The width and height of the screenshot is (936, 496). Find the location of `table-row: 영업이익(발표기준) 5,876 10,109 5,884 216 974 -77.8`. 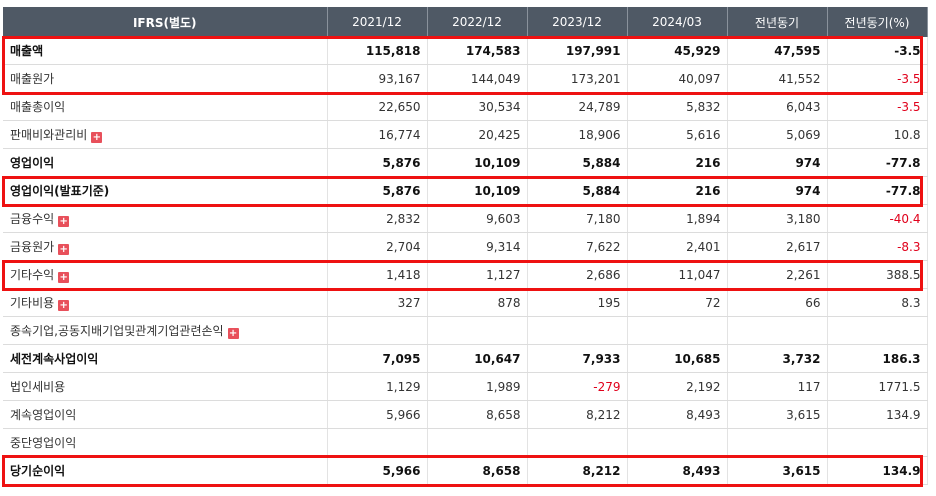

table-row: 영업이익(발표기준) 5,876 10,109 5,884 216 974 -77.8 is located at coordinates (465, 190).